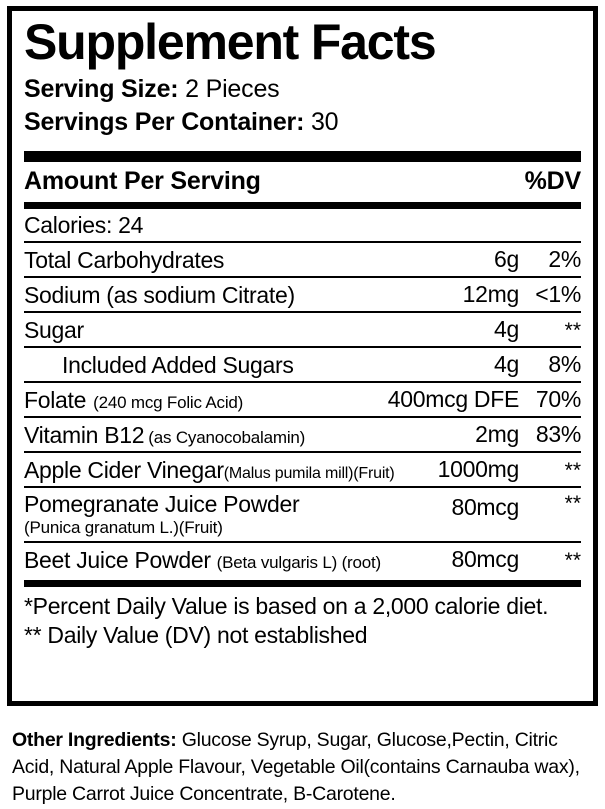 The height and width of the screenshot is (809, 605). I want to click on servings-per-container-label: Servings Per Container:, so click(164, 122).